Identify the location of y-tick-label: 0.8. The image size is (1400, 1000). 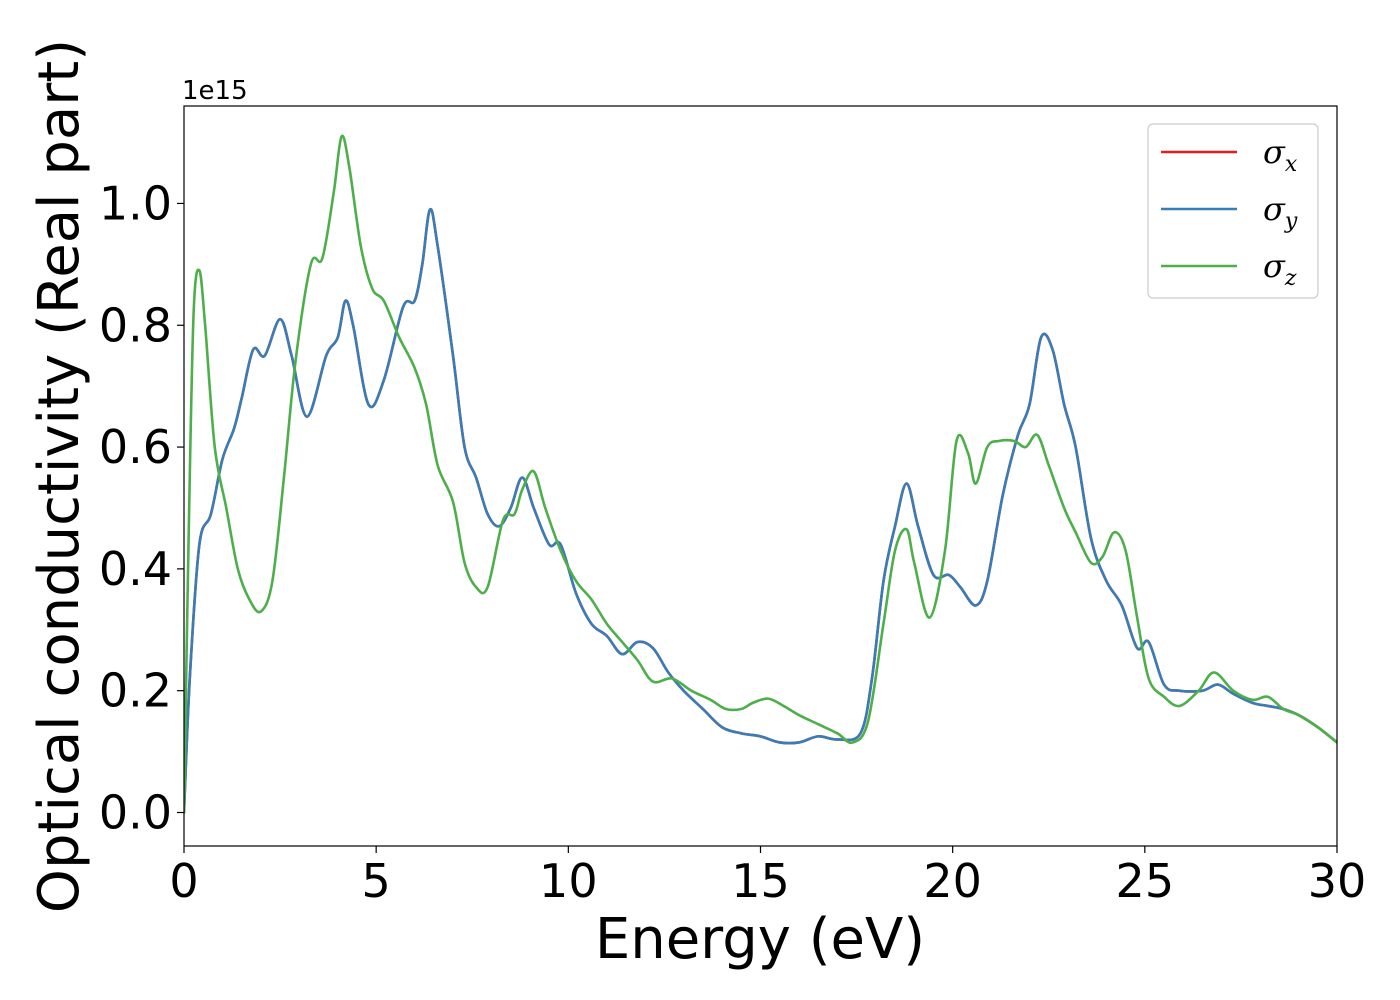
(135, 325).